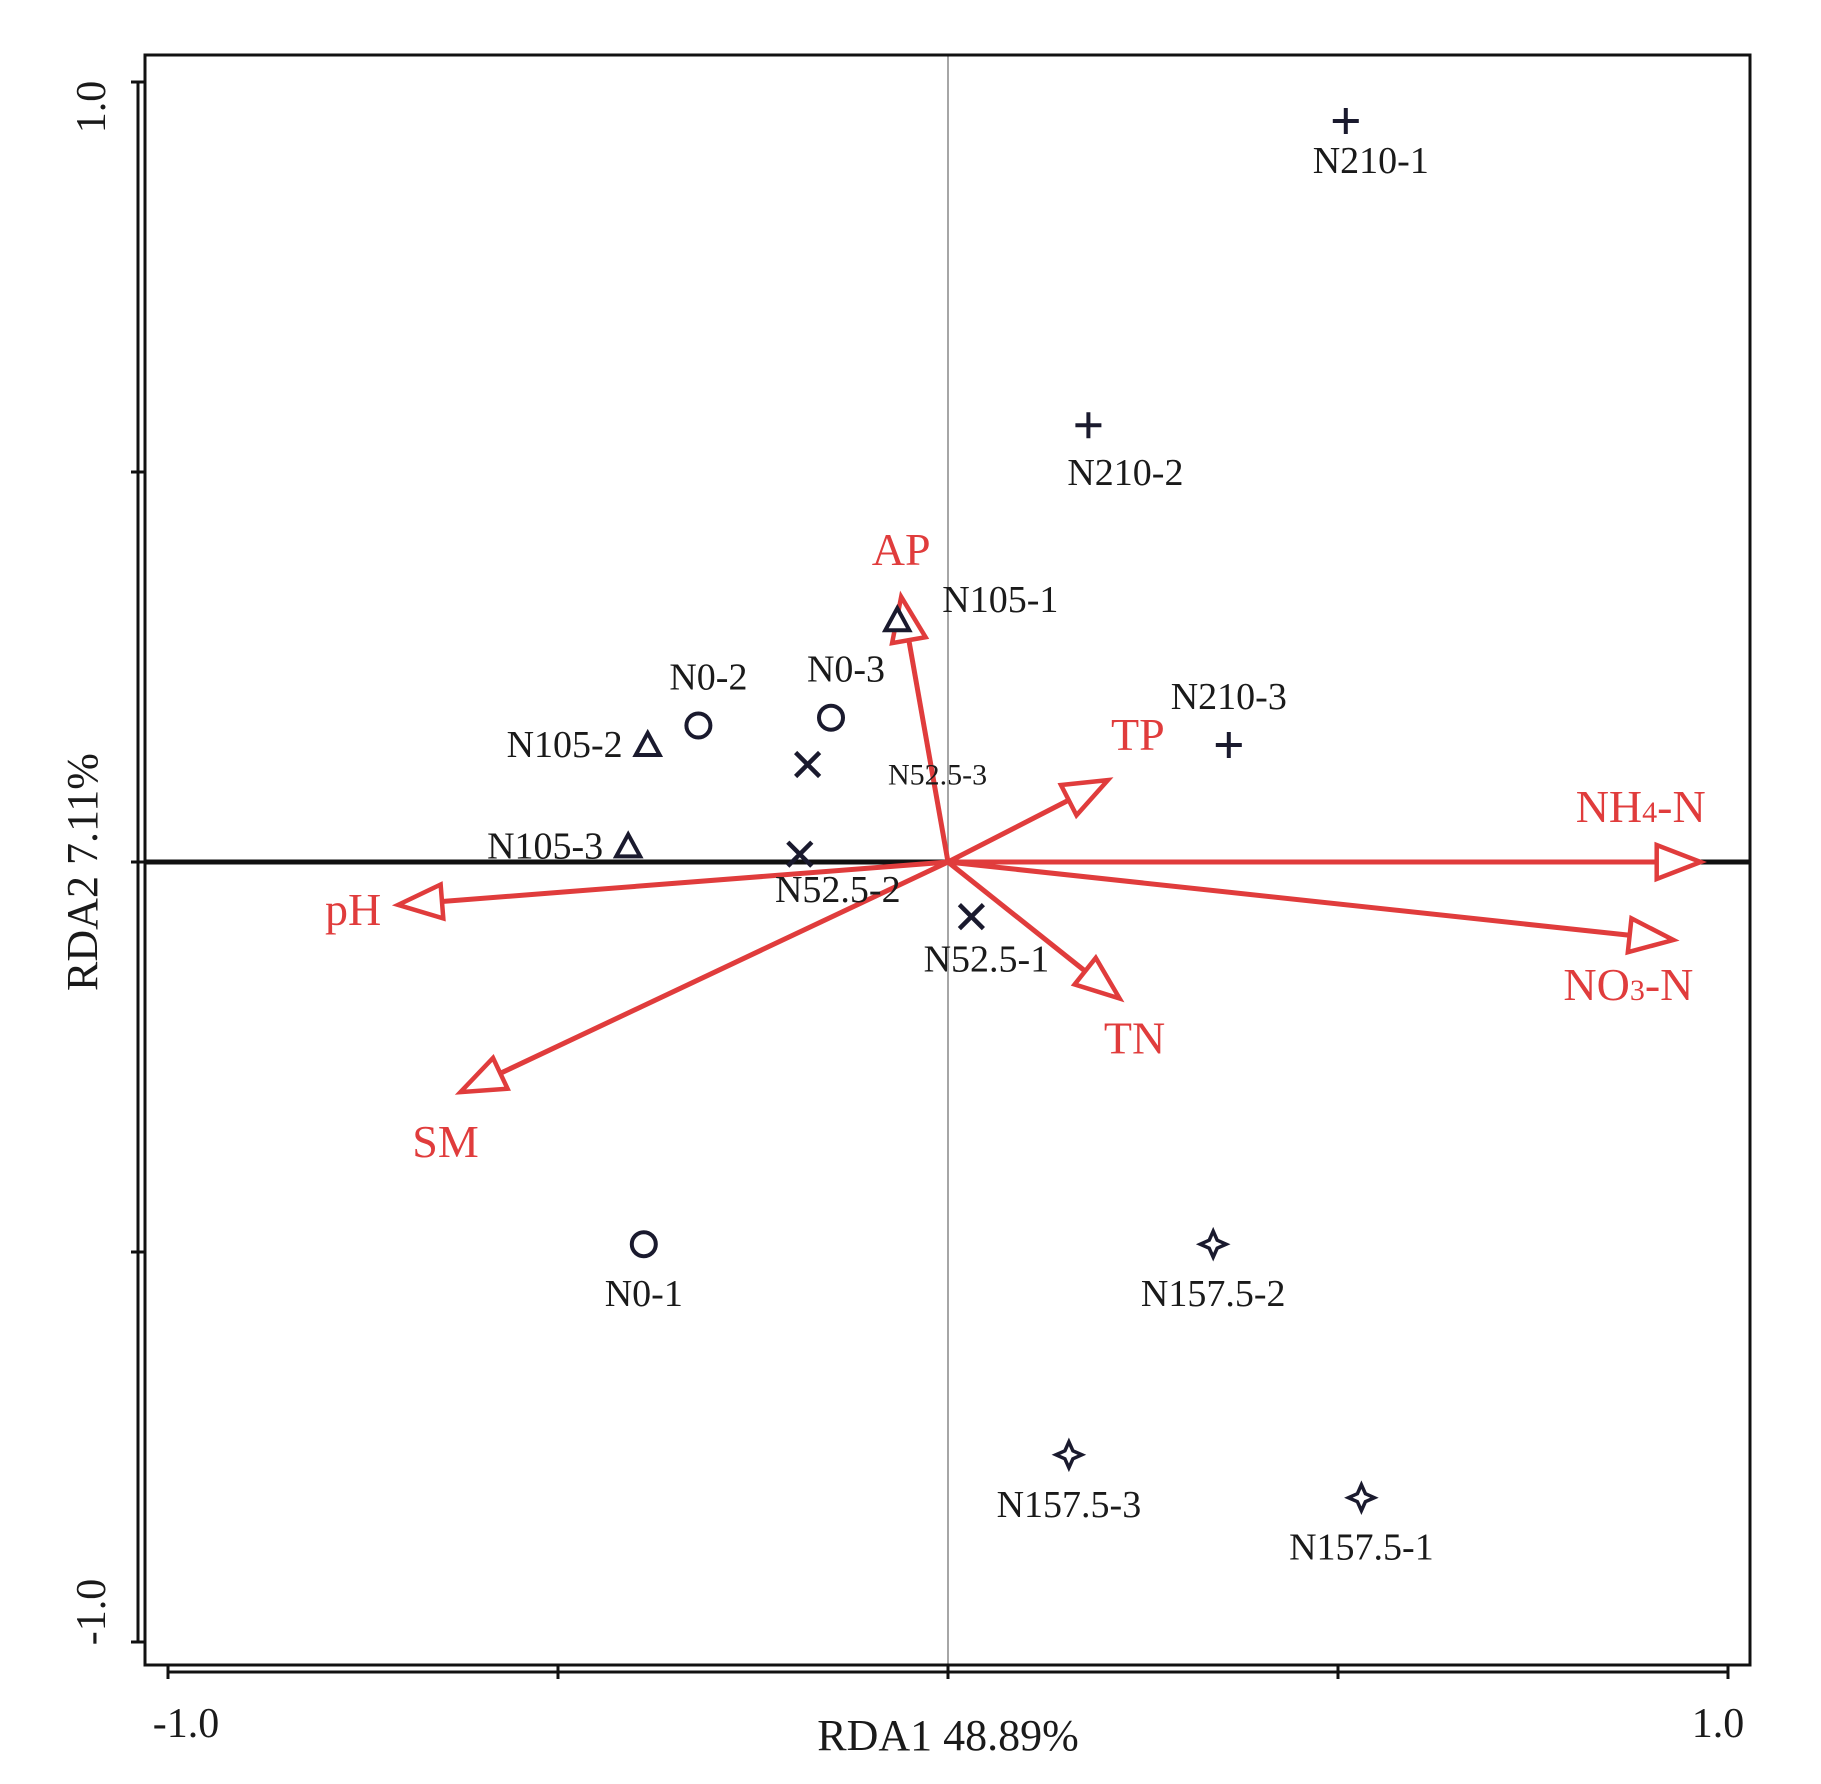  I want to click on env-label-pH: pH, so click(353, 909).